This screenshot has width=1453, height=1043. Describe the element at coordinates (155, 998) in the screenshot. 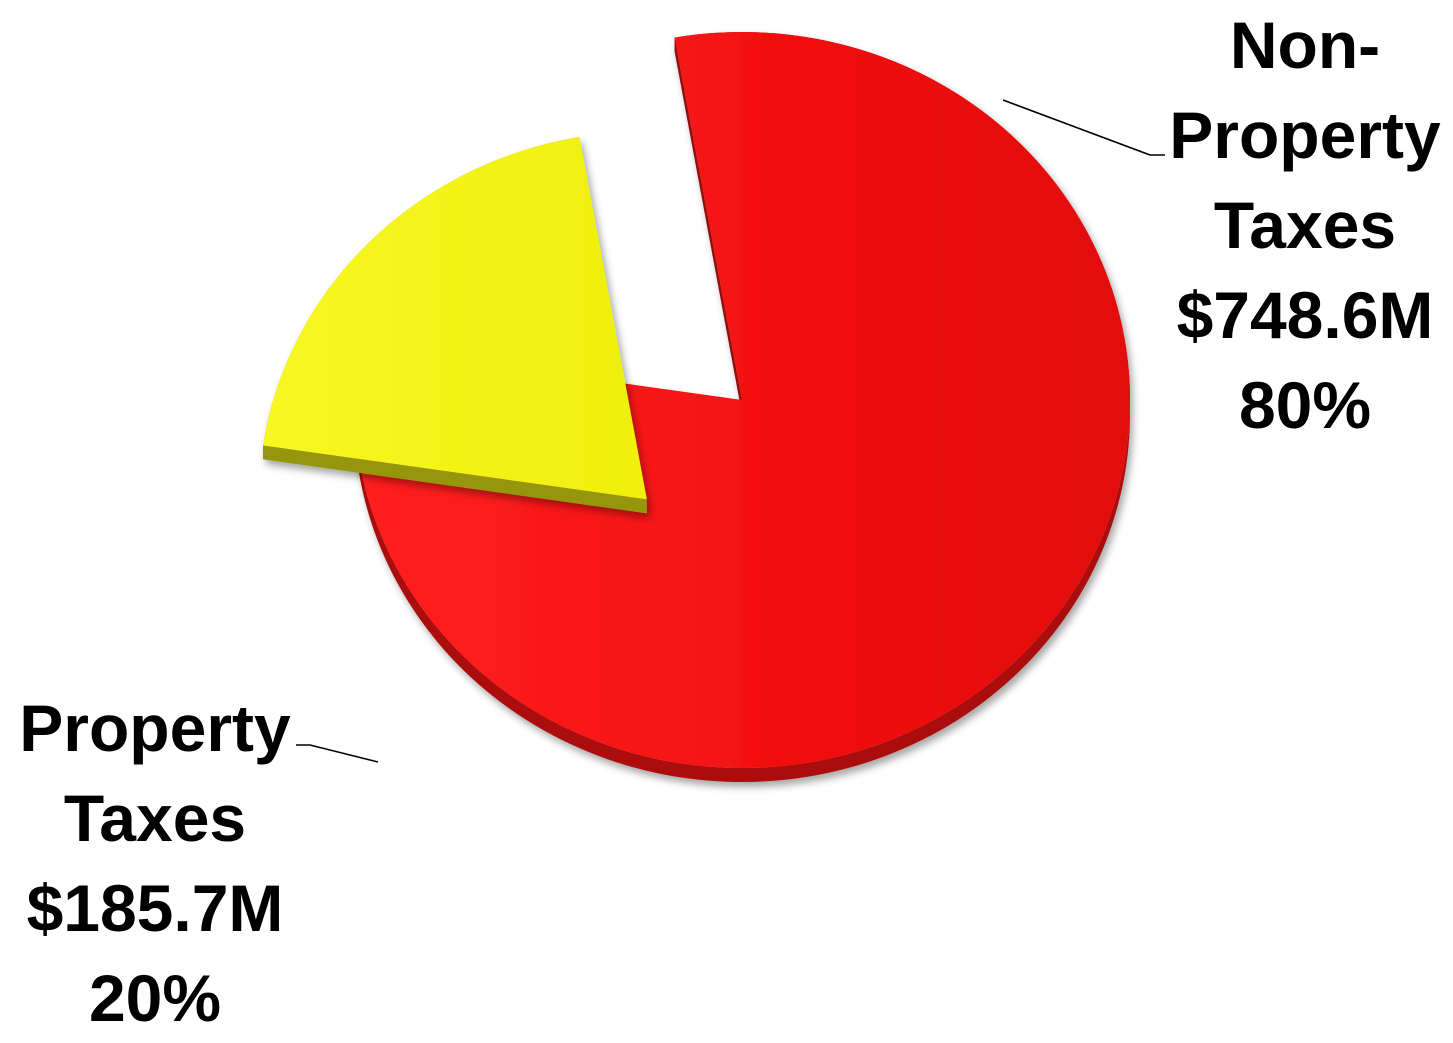

I see `slice-percent-label: 20%` at that location.